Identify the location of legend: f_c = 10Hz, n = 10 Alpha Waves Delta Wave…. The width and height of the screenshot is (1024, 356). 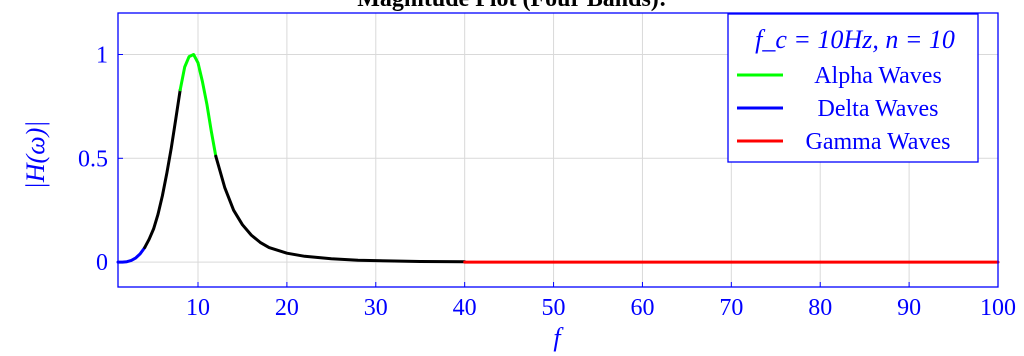
(853, 88).